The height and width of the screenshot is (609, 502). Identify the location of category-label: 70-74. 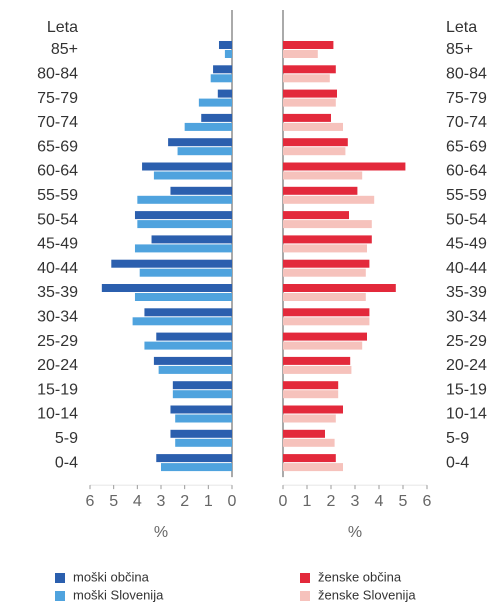
(466, 122).